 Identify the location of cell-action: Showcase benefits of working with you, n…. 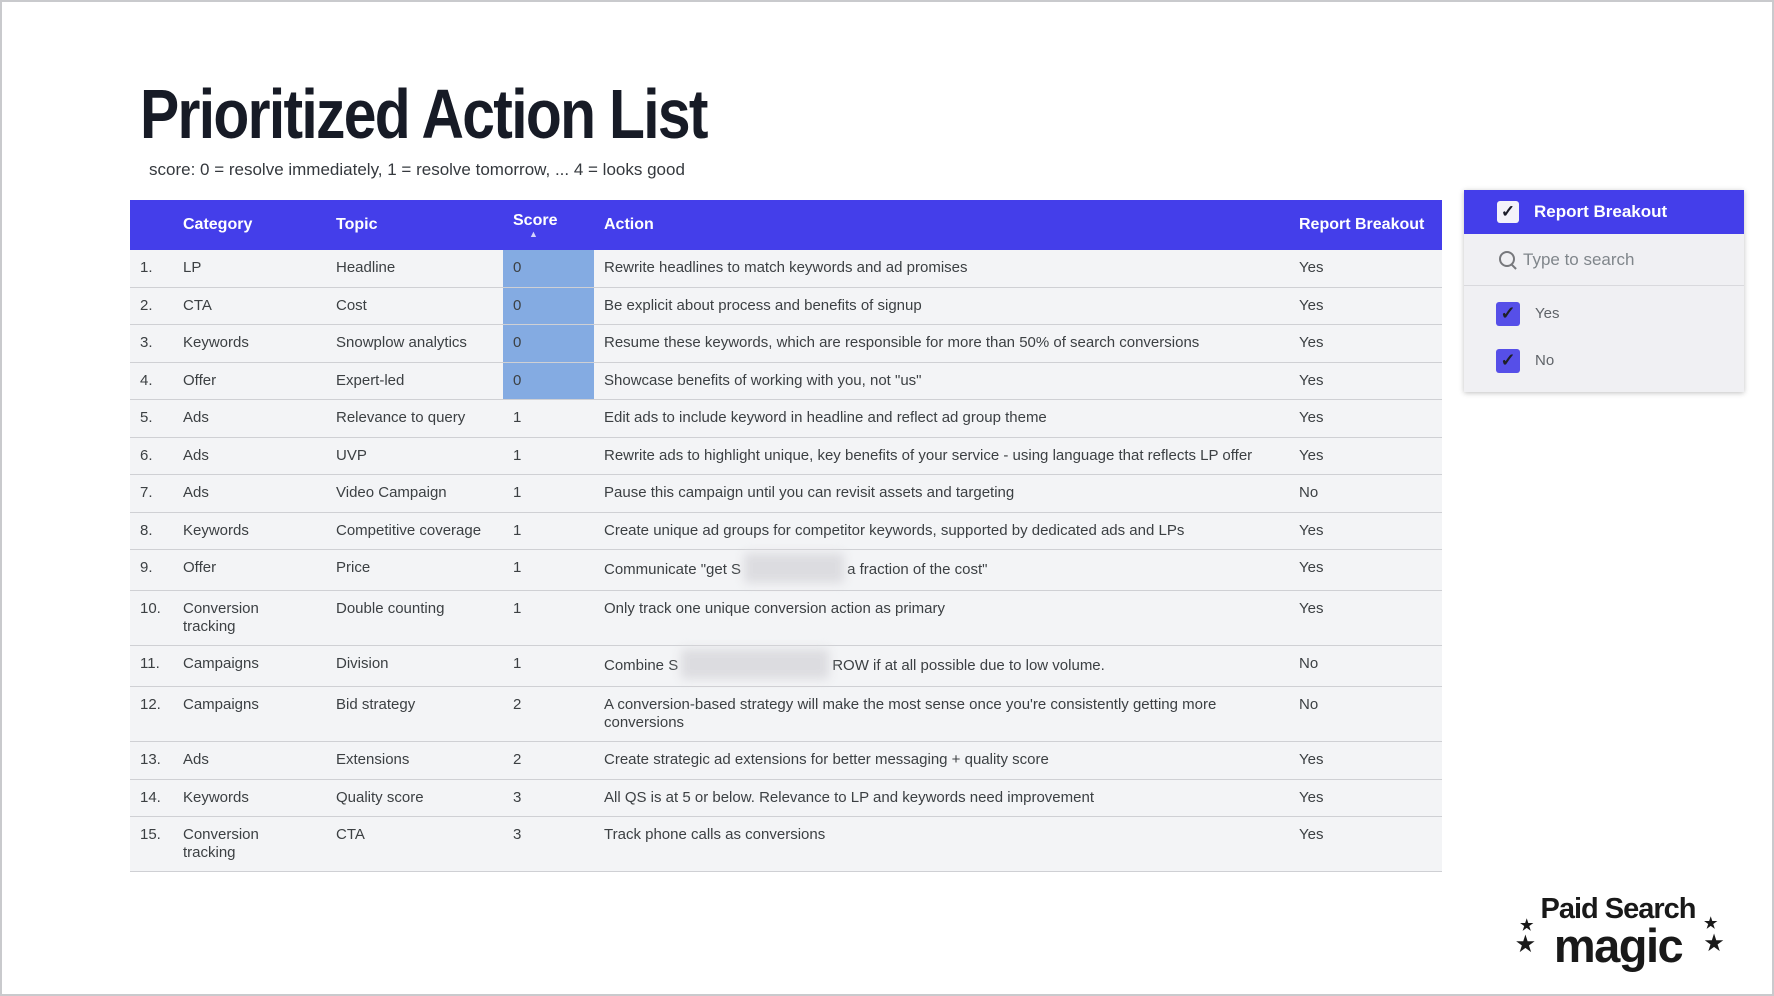
(763, 380).